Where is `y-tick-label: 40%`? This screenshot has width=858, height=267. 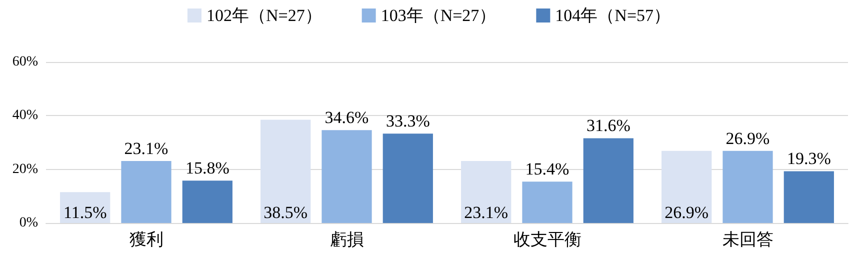 y-tick-label: 40% is located at coordinates (25, 116).